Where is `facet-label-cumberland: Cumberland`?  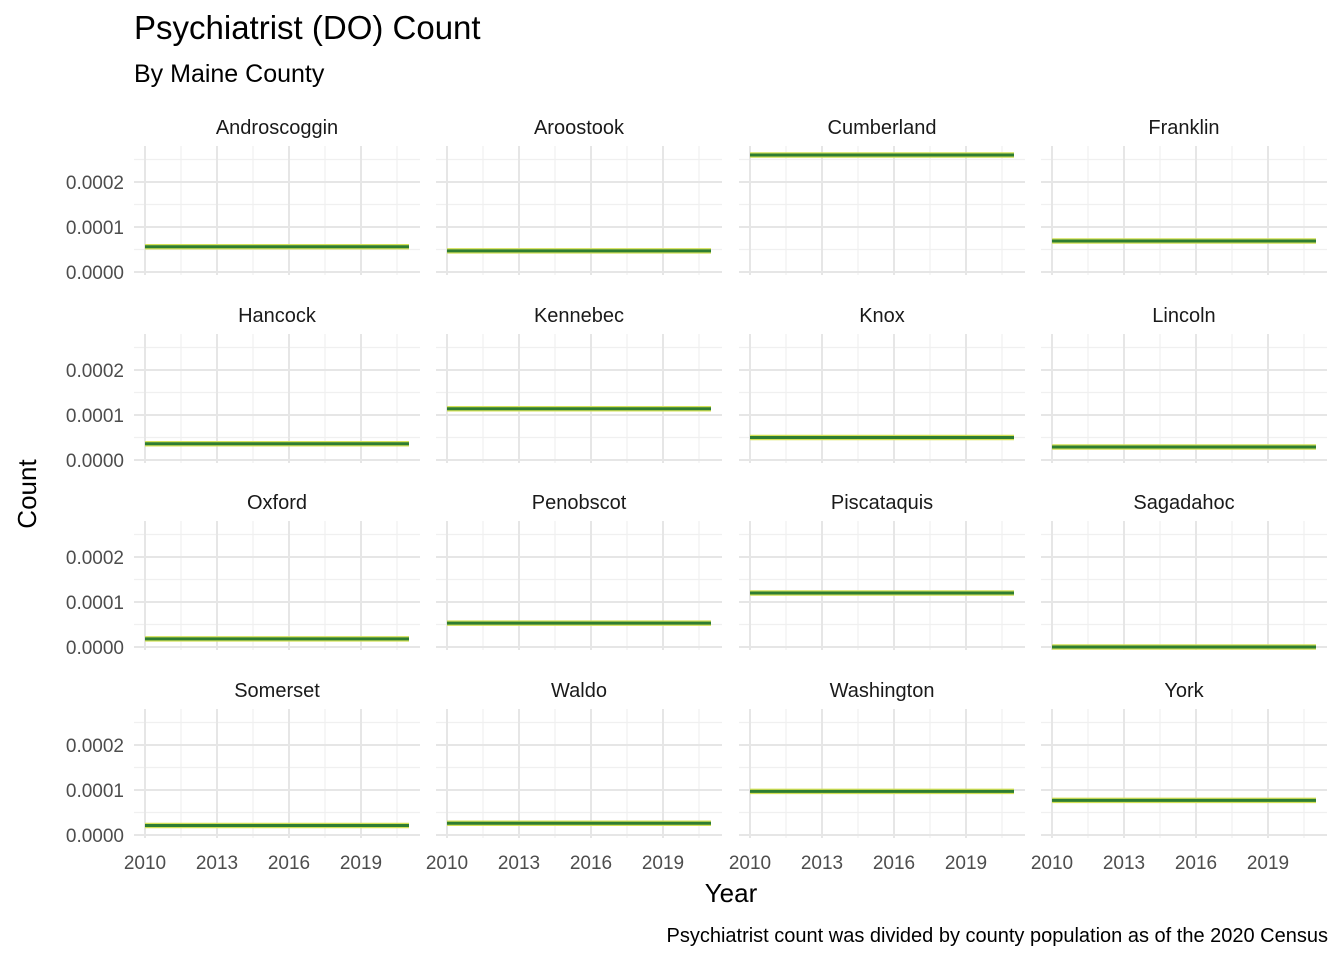
facet-label-cumberland: Cumberland is located at coordinates (882, 128).